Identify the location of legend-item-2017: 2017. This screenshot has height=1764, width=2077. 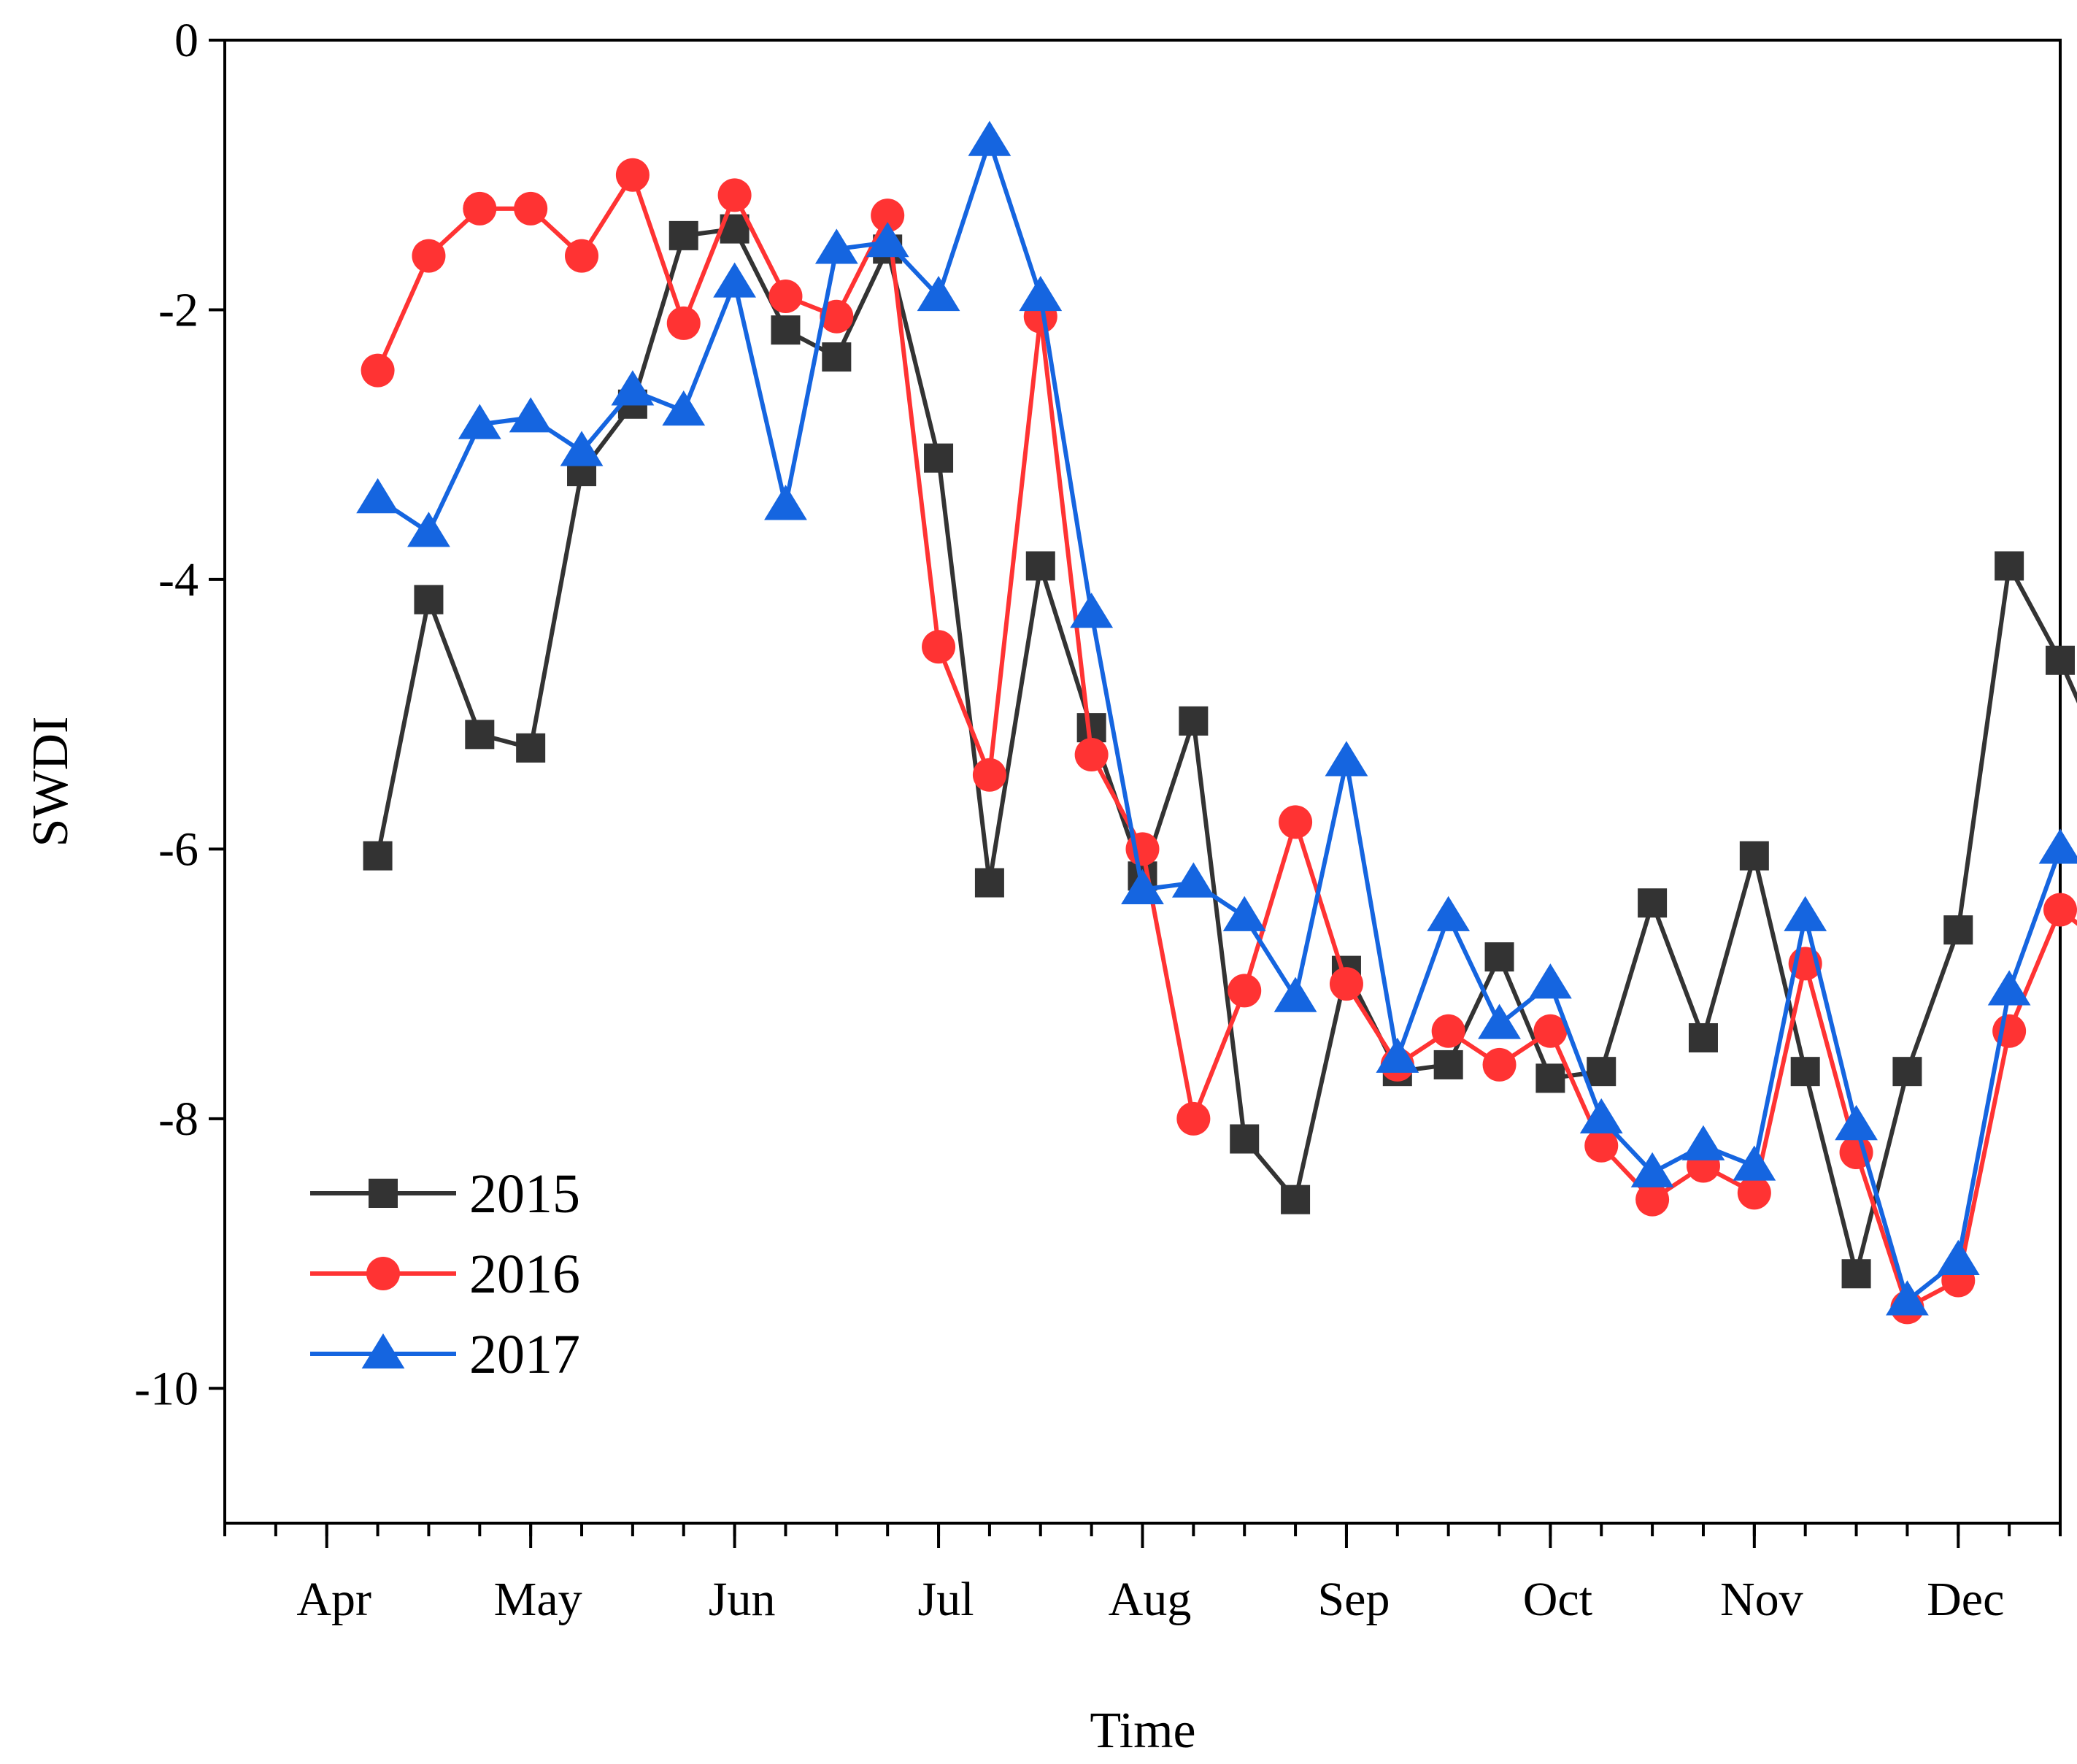
(445, 1354).